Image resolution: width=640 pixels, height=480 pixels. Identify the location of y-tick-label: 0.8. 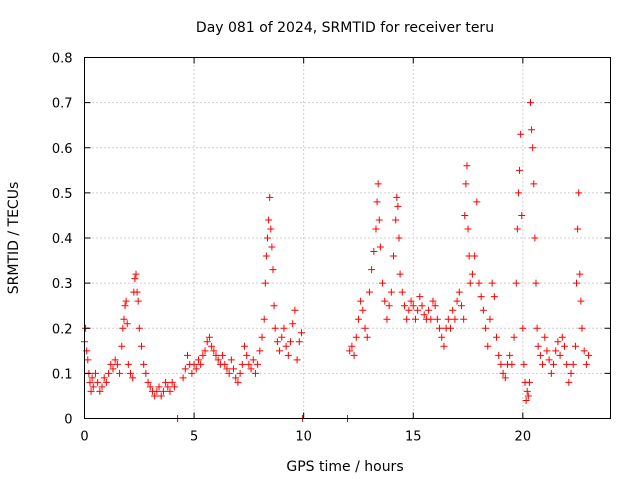
(62, 59).